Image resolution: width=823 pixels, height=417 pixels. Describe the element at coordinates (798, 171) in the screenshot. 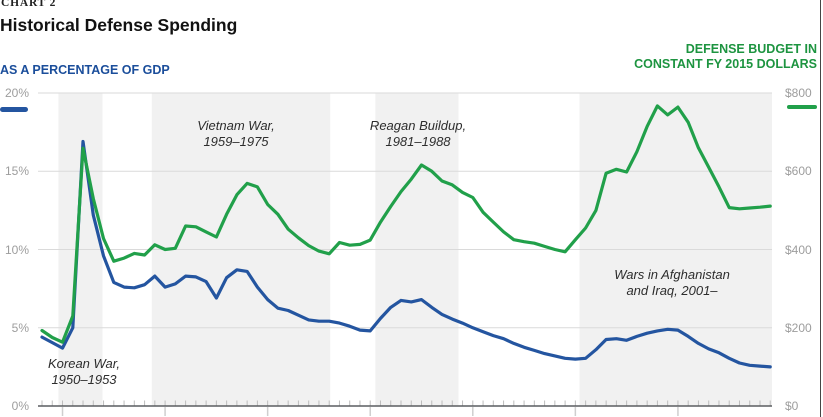

I see `y-axis-label-right: $600` at that location.